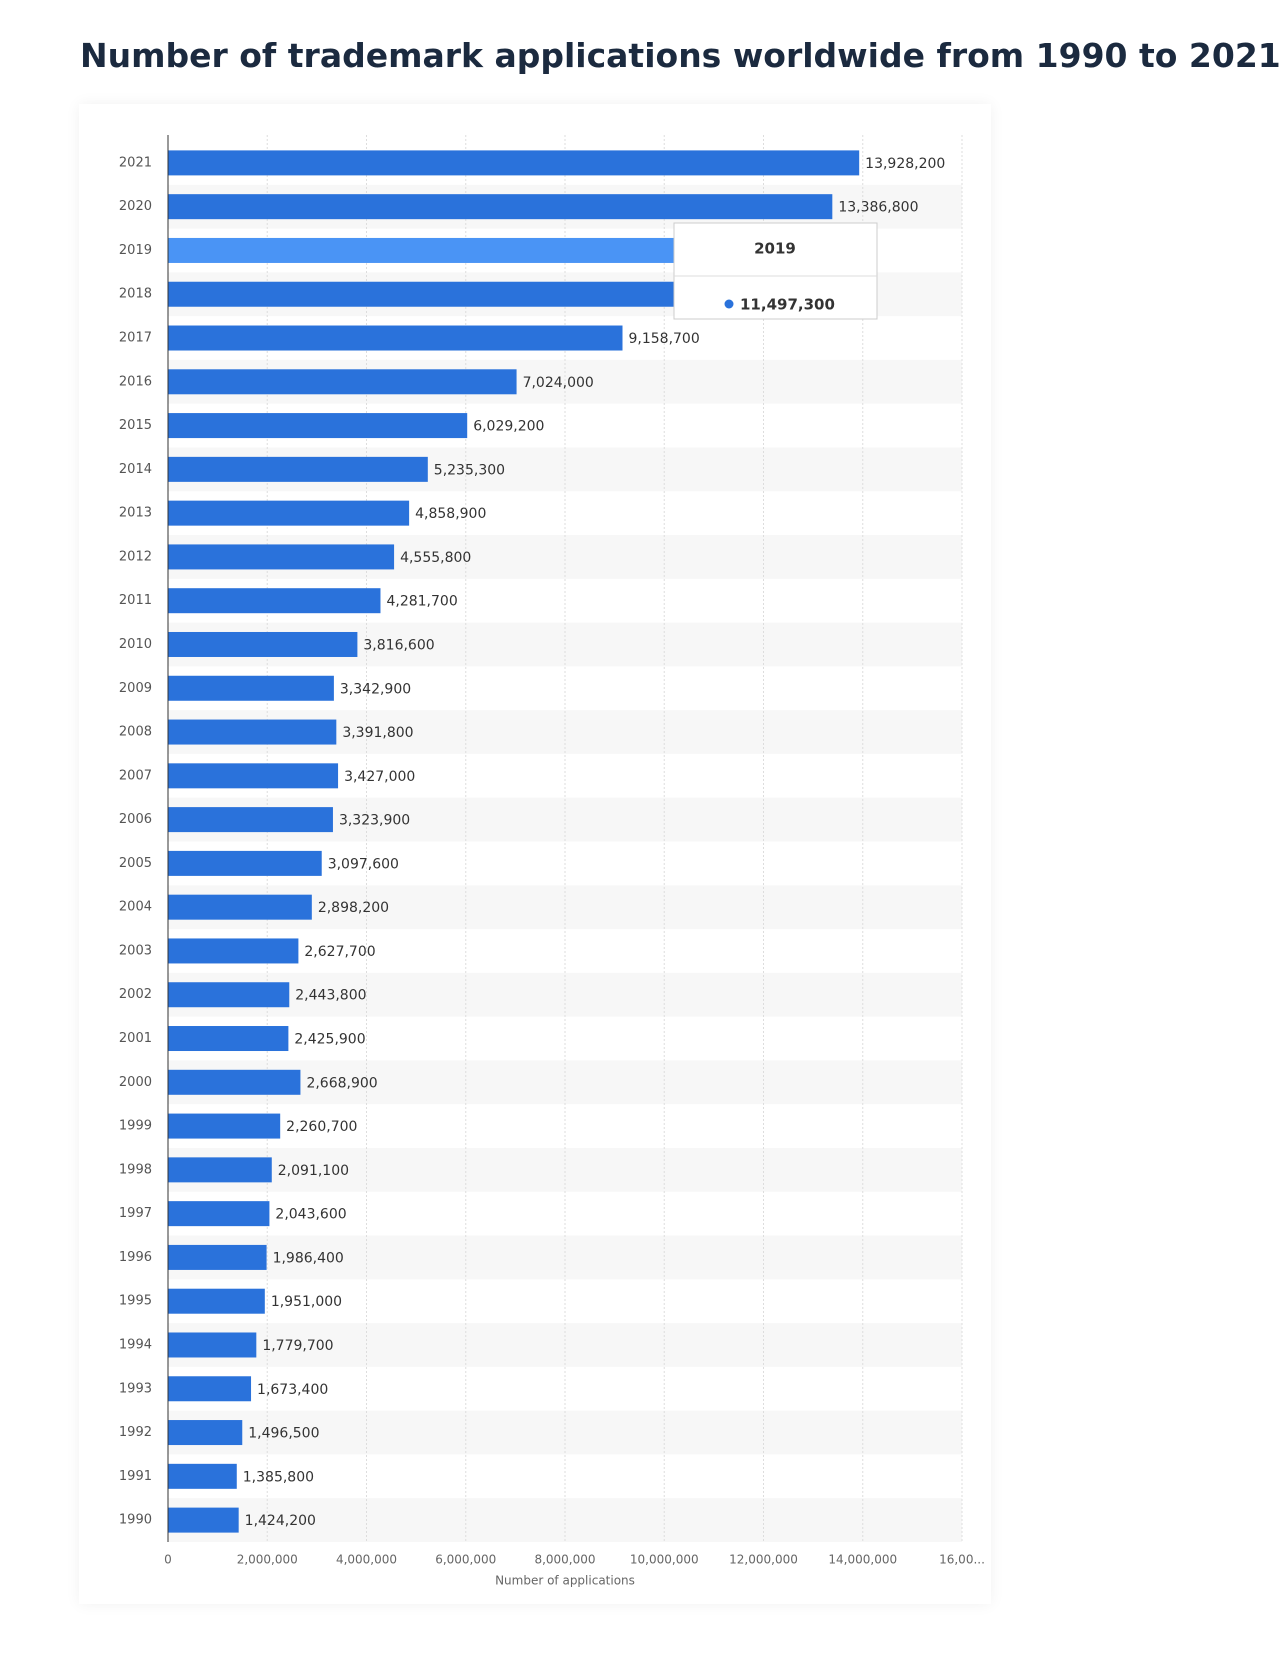  Describe the element at coordinates (135, 294) in the screenshot. I see `y-tick-label: 2018` at that location.